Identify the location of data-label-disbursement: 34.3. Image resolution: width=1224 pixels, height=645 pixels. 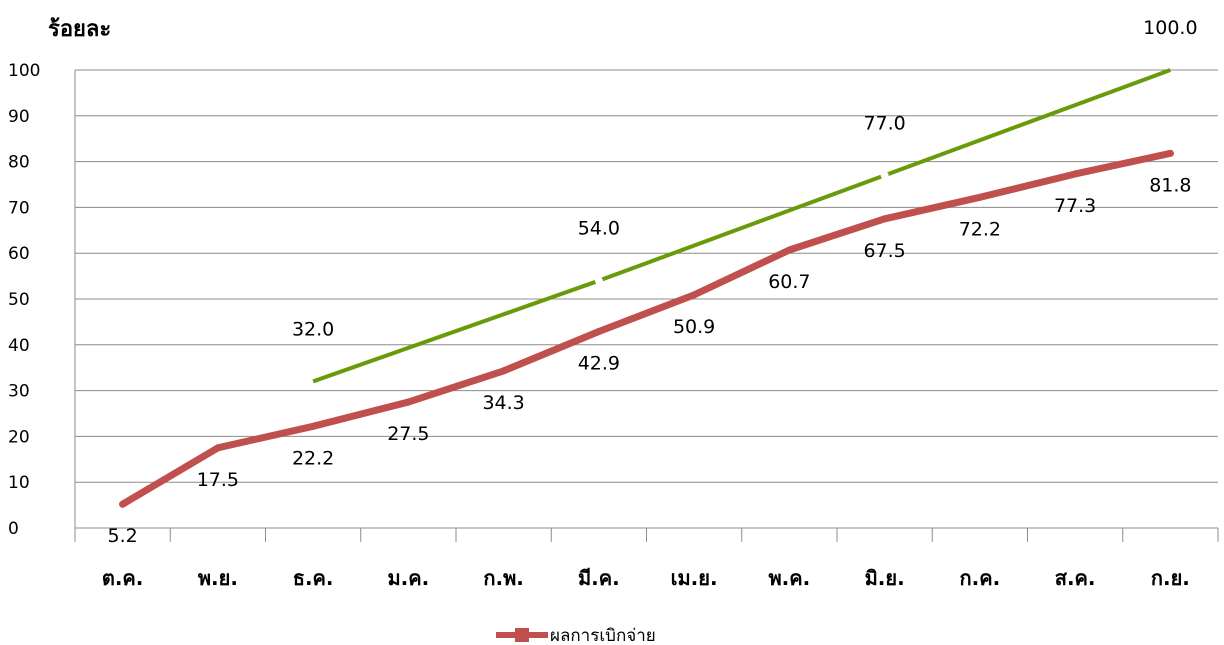
(503, 403).